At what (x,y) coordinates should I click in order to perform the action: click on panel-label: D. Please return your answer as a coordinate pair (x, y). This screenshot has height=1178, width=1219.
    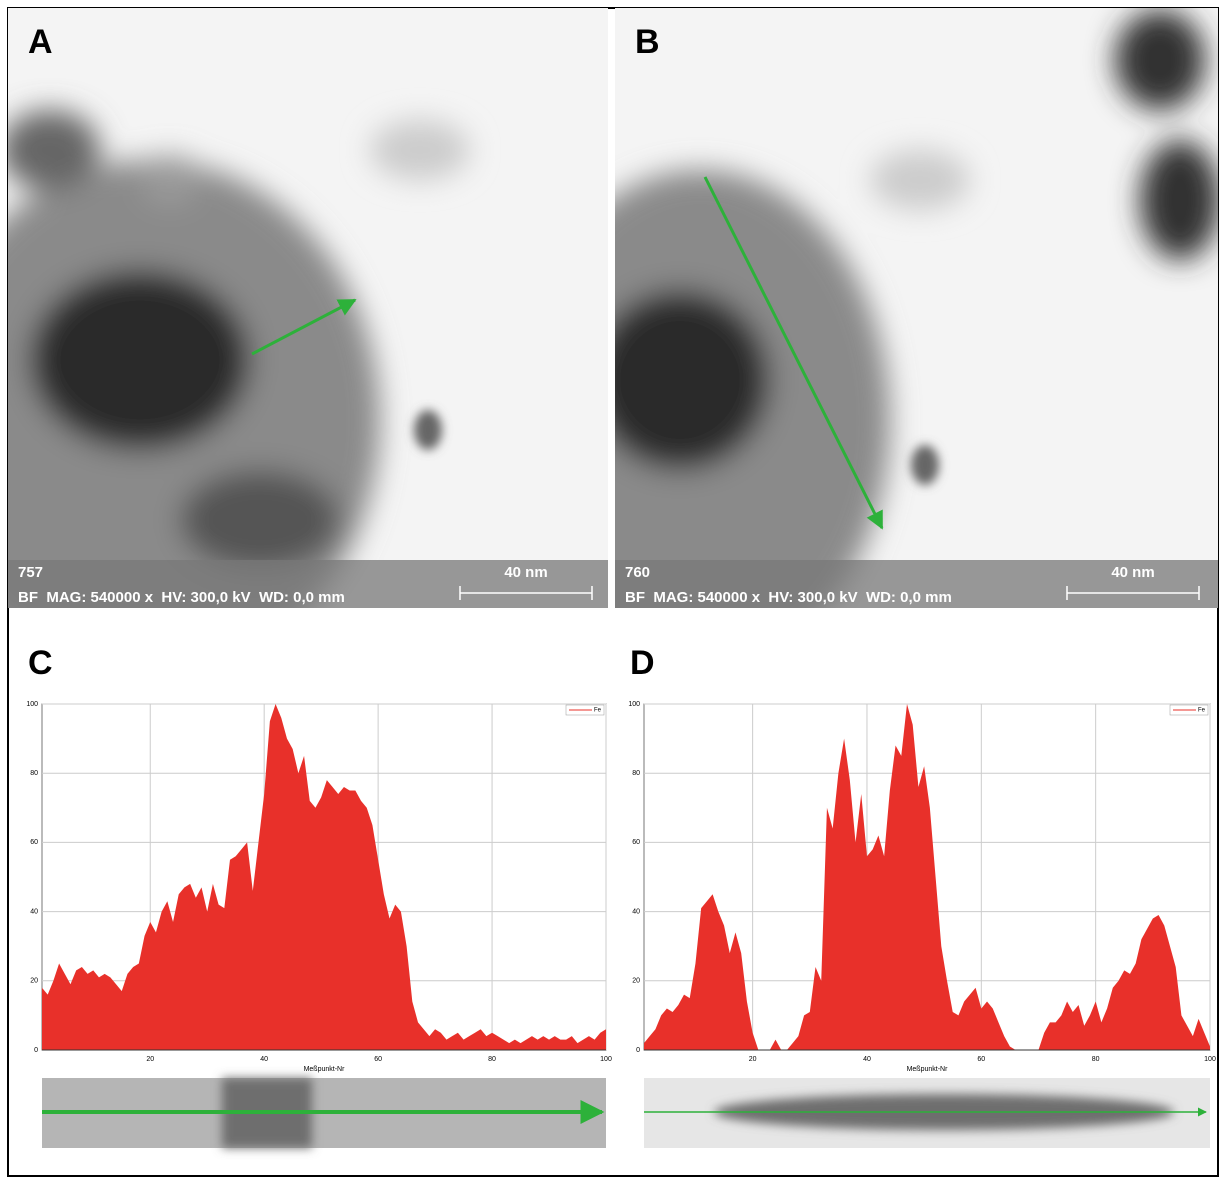
    Looking at the image, I should click on (642, 663).